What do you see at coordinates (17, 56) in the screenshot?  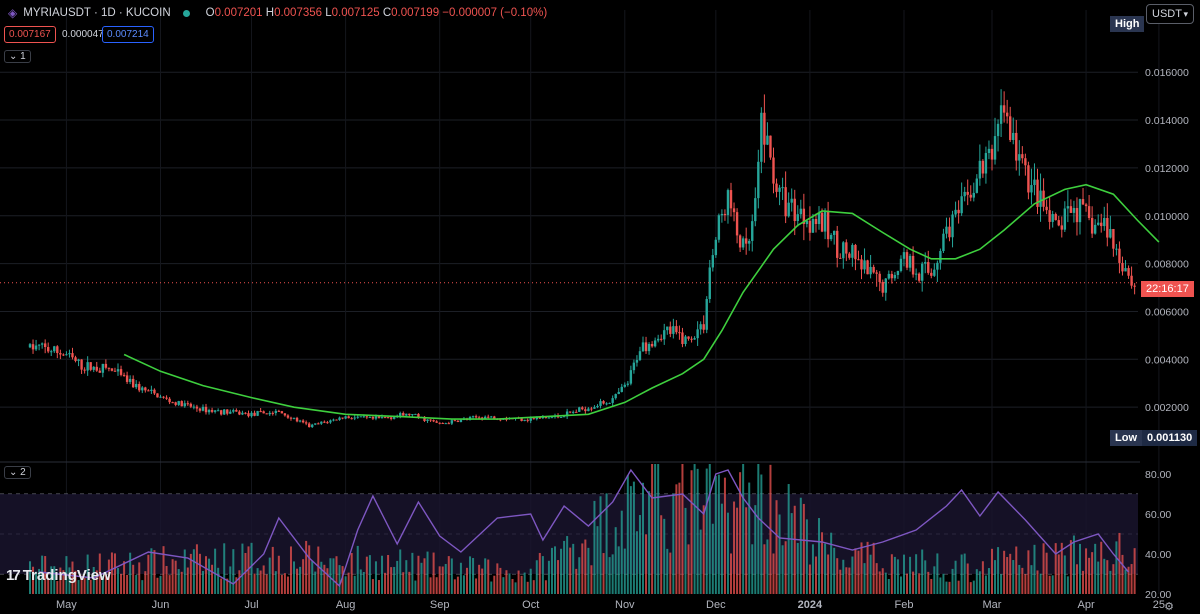 I see `main-pane-toggle: ⌄ 1` at bounding box center [17, 56].